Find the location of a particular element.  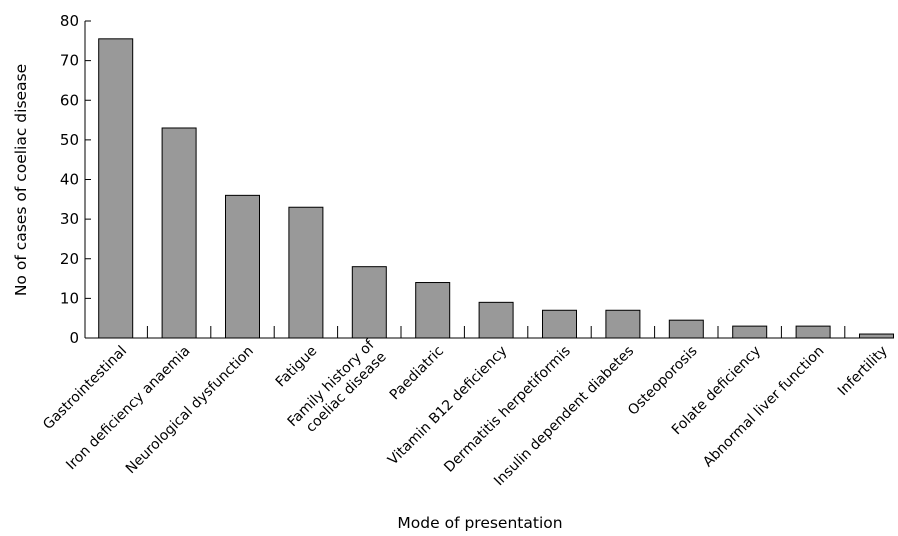

x-axis-title: Mode of presentation is located at coordinates (479, 523).